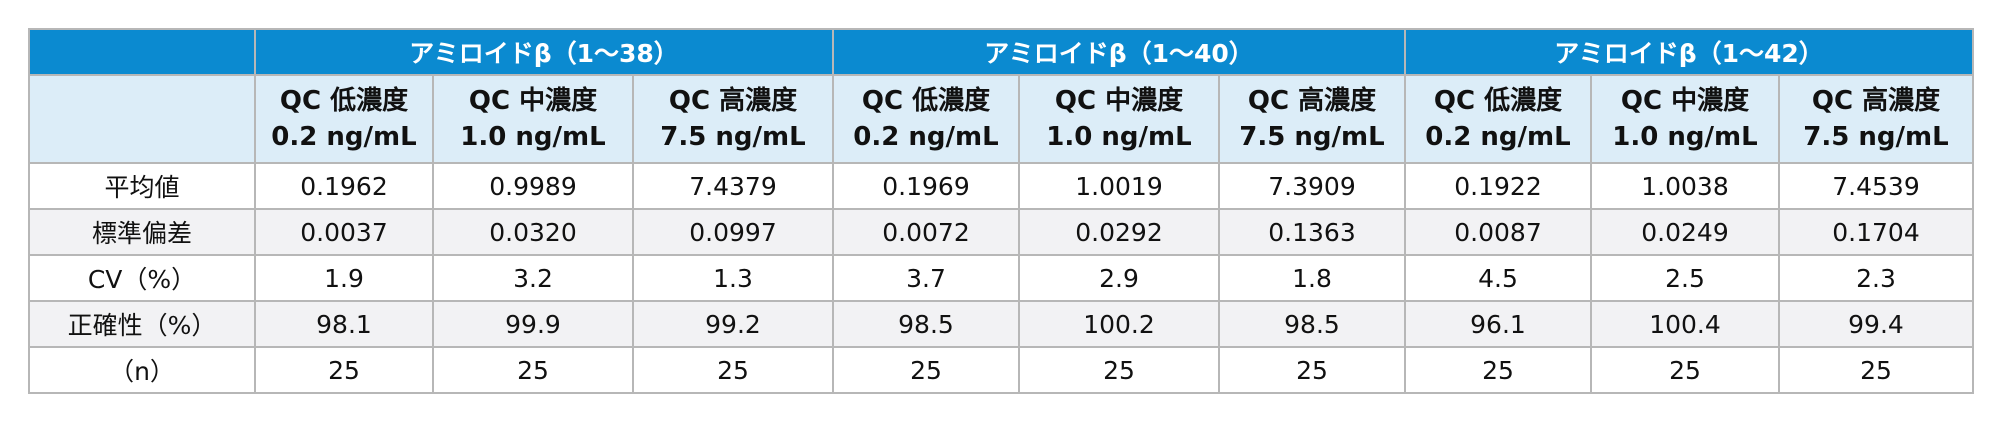 This screenshot has height=433, width=2000. Describe the element at coordinates (926, 186) in the screenshot. I see `table-cell: 0.1969` at that location.